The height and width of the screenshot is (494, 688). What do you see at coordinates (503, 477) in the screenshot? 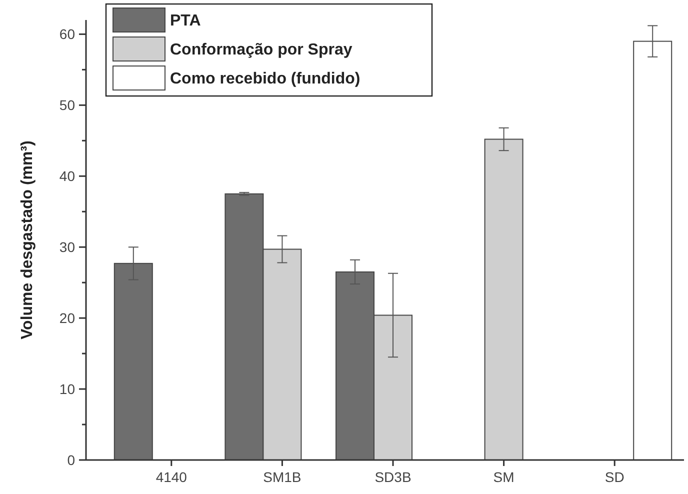
I see `x-tick-label: SM` at bounding box center [503, 477].